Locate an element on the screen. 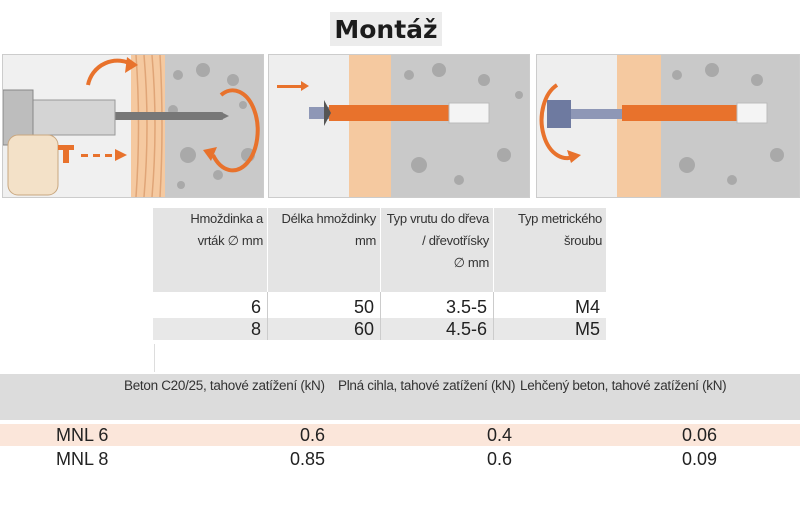 The width and height of the screenshot is (800, 506). header-line: mm is located at coordinates (365, 240).